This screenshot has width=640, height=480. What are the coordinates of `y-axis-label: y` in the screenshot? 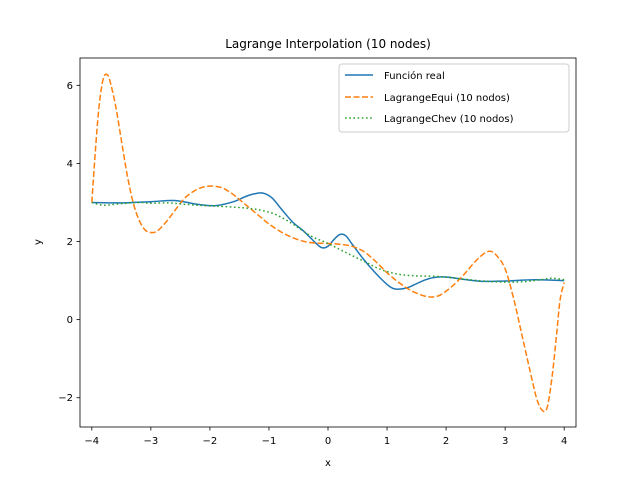 It's located at (38, 242).